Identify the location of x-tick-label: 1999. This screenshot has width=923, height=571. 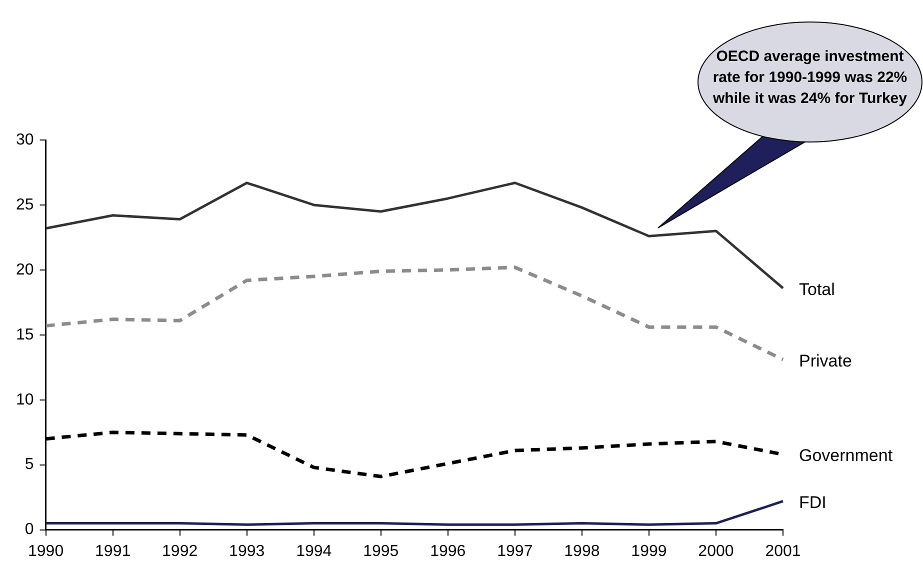
(649, 551).